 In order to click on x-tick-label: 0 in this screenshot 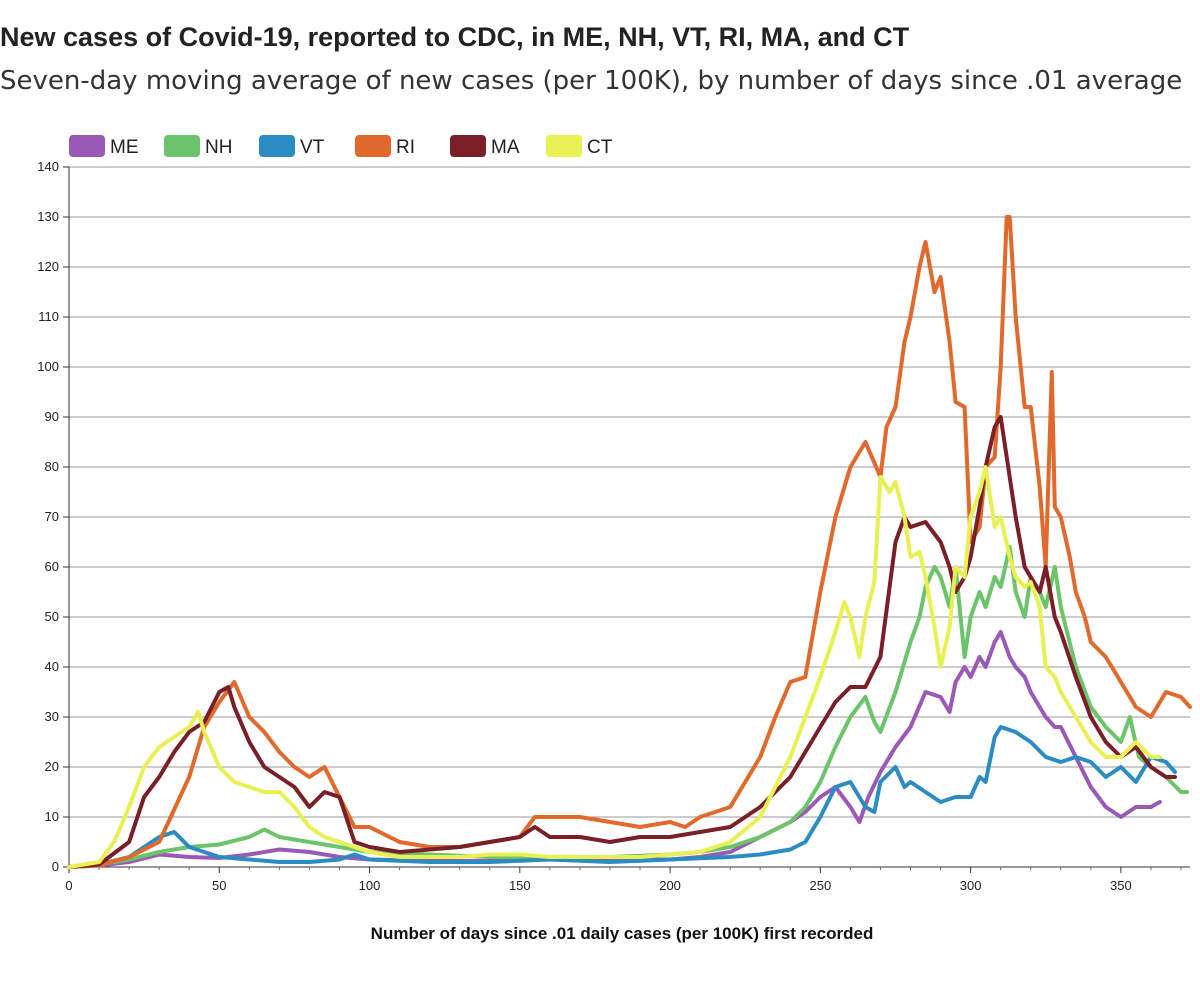, I will do `click(68, 885)`.